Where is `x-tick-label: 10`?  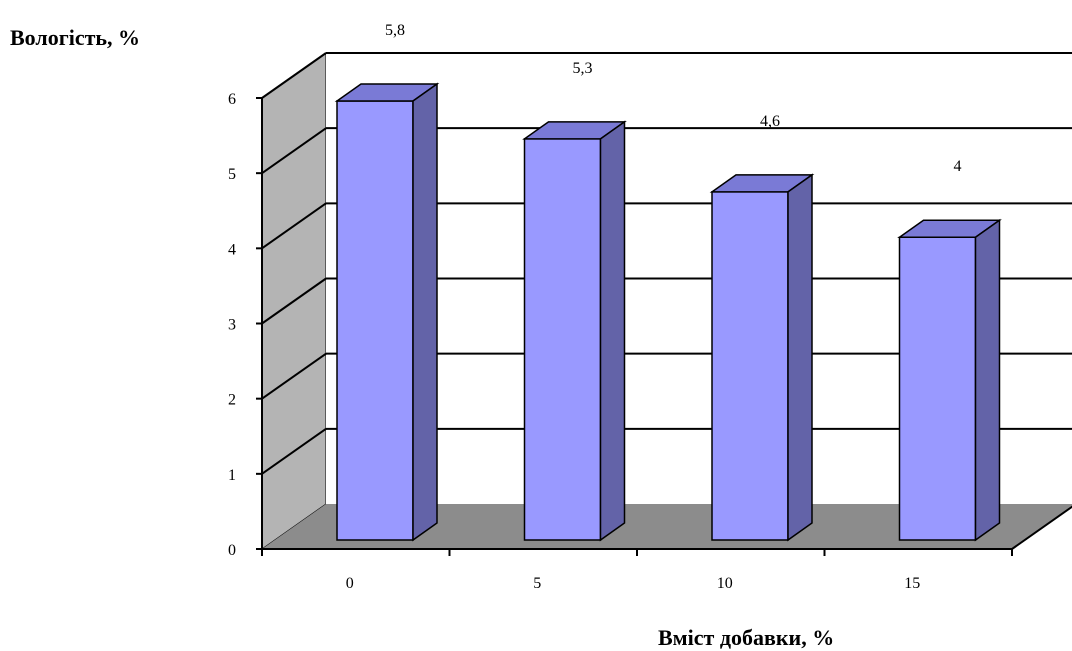 x-tick-label: 10 is located at coordinates (725, 583).